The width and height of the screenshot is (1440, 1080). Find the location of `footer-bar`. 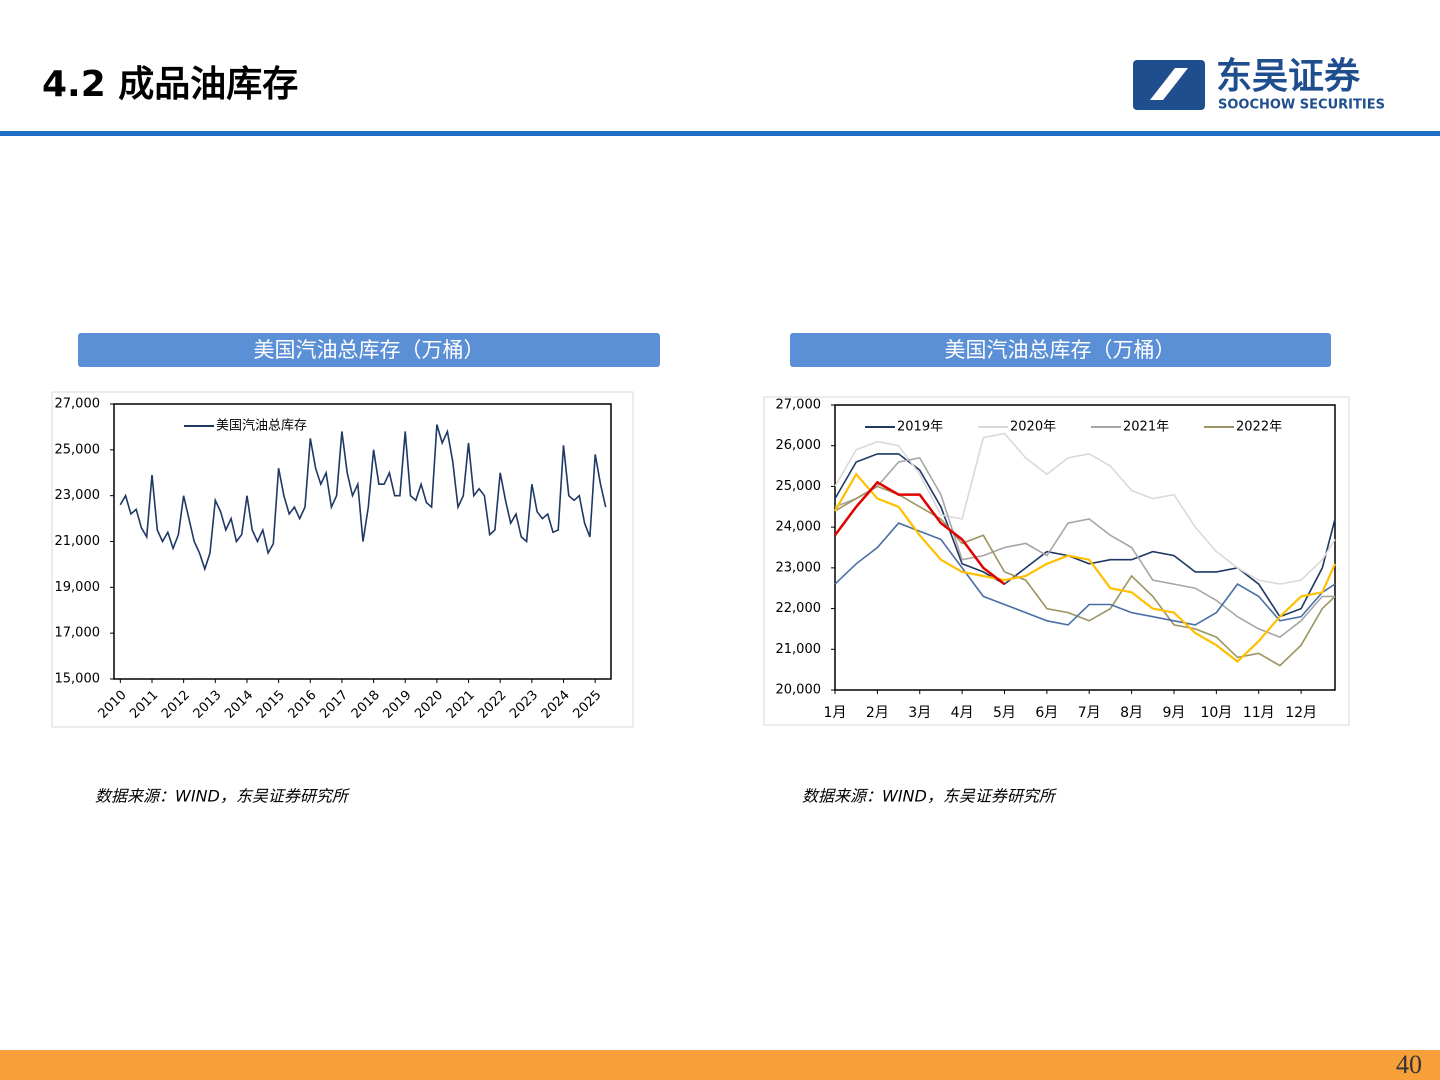

footer-bar is located at coordinates (720, 1065).